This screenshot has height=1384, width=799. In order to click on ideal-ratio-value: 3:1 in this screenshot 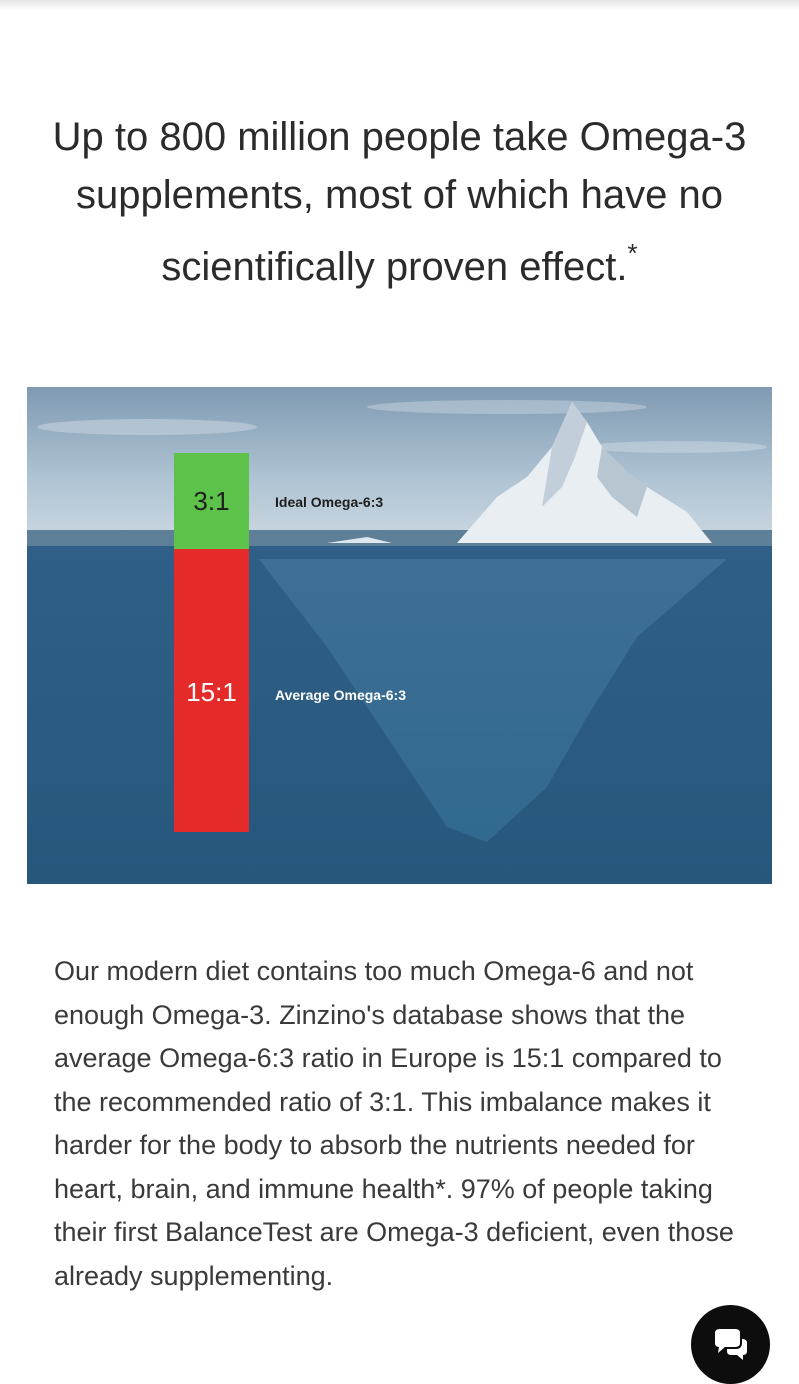, I will do `click(211, 500)`.